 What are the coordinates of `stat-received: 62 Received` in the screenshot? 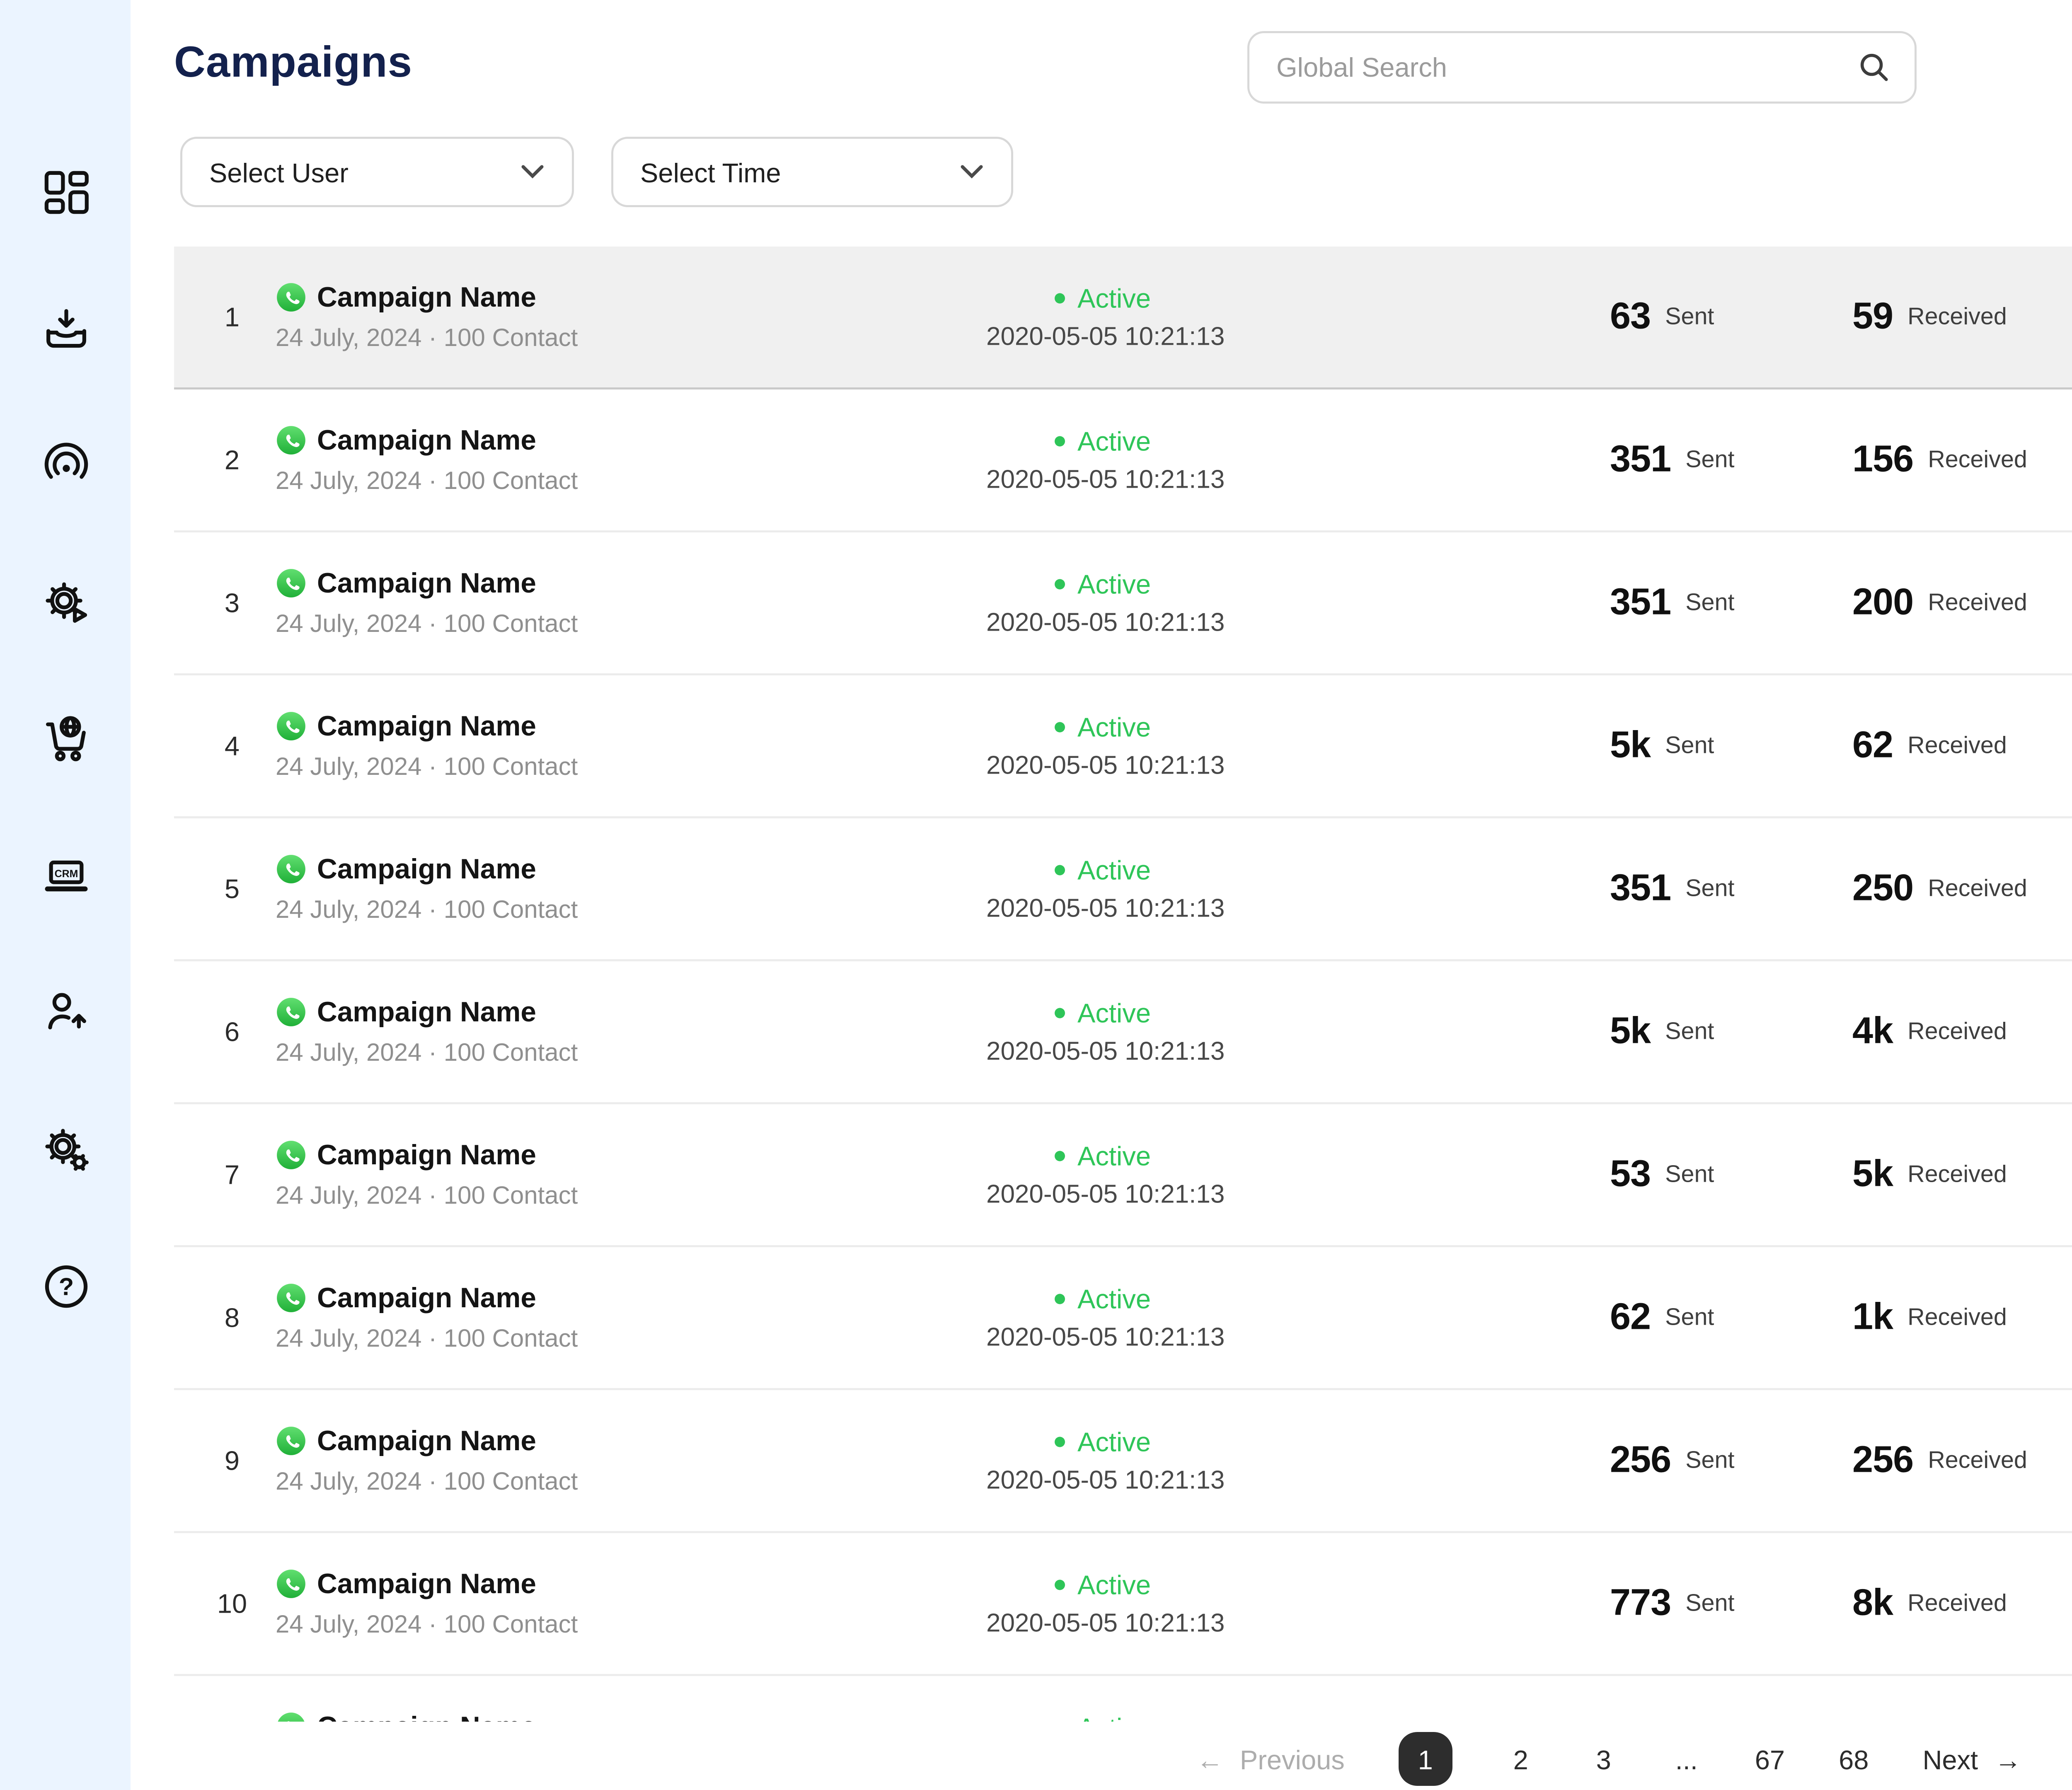 It's located at (1929, 746).